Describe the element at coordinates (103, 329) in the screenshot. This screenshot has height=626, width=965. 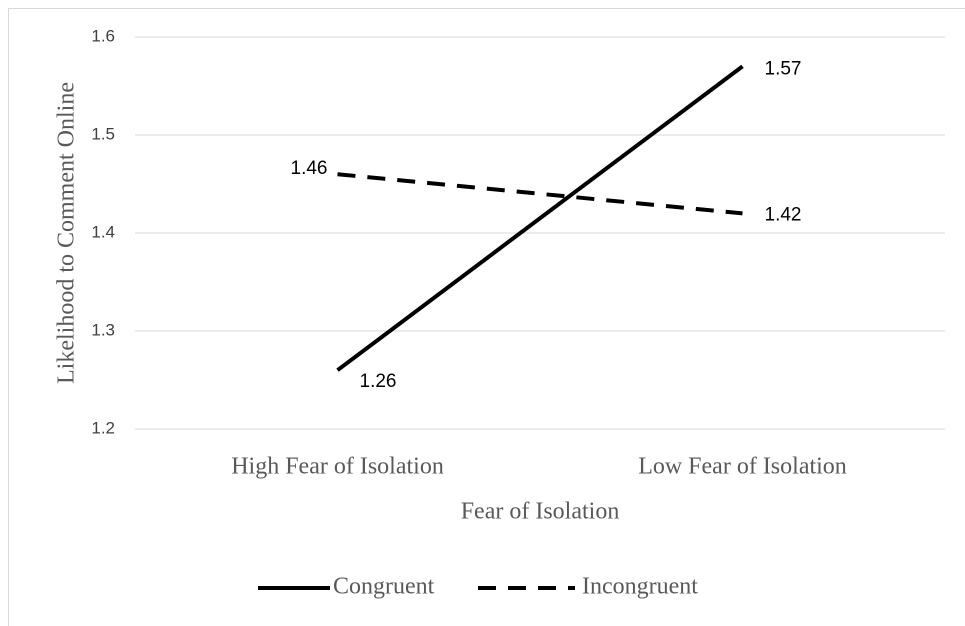
I see `y-tick-label: 1.3` at that location.